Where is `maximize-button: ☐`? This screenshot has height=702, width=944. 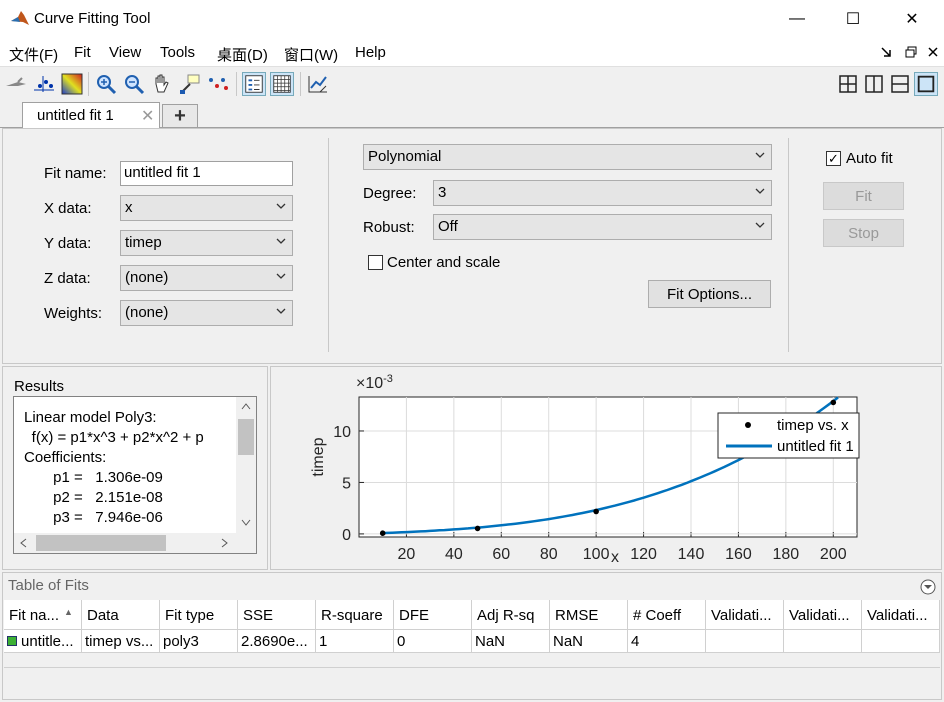 maximize-button: ☐ is located at coordinates (853, 19).